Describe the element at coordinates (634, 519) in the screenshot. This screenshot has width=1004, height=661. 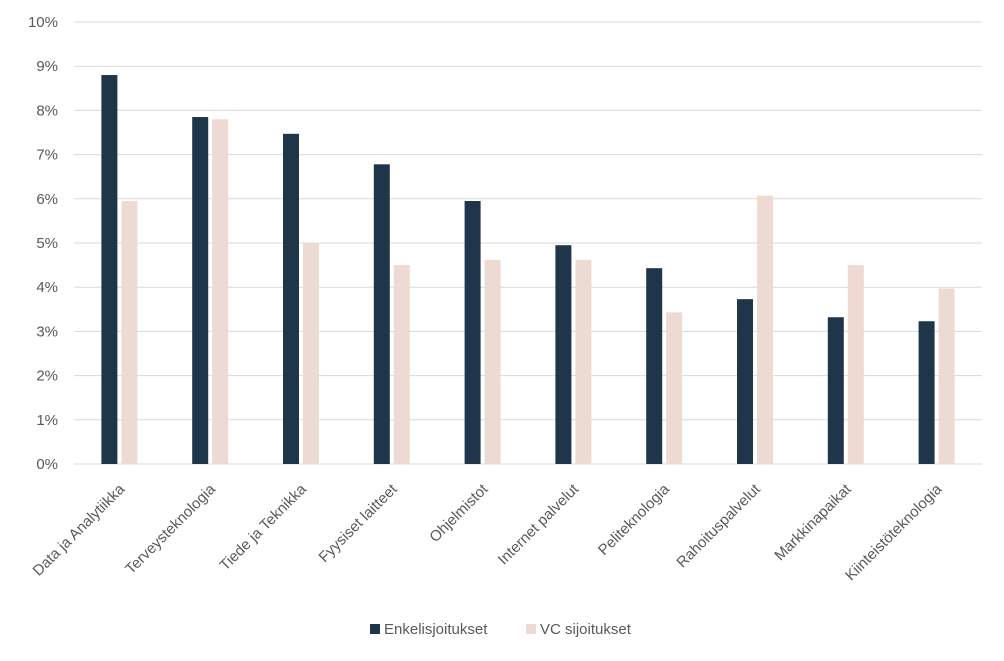
I see `x-category-label: Peliteknologia` at that location.